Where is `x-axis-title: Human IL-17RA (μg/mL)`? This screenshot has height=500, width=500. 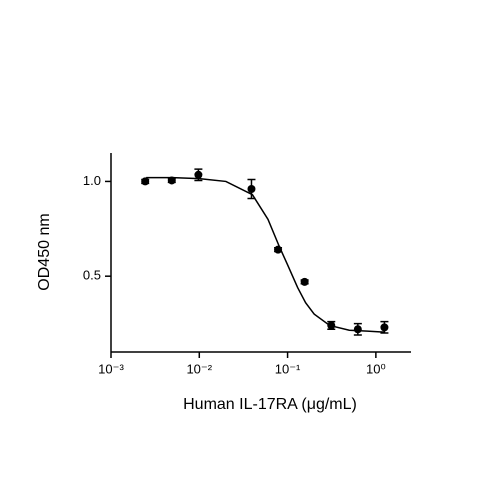 x-axis-title: Human IL-17RA (μg/mL) is located at coordinates (270, 404).